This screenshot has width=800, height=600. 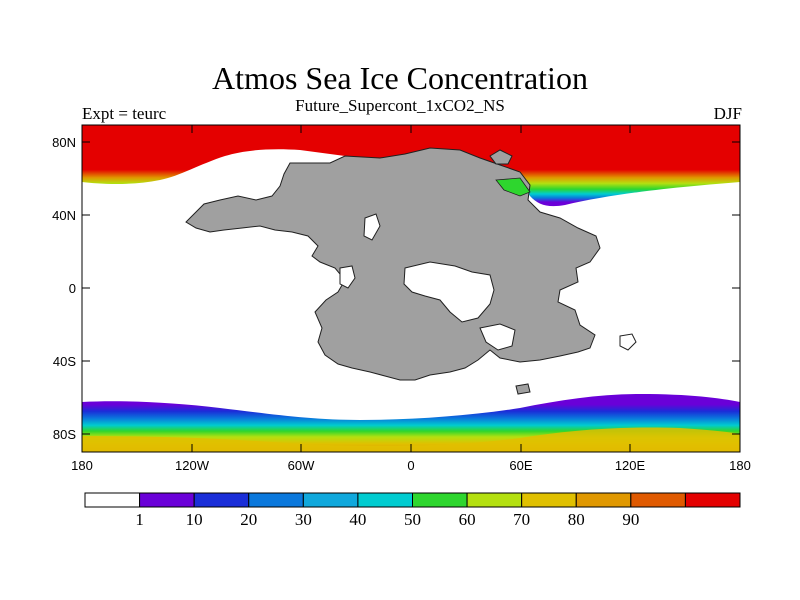 I want to click on colorbar-label: 50, so click(x=412, y=519).